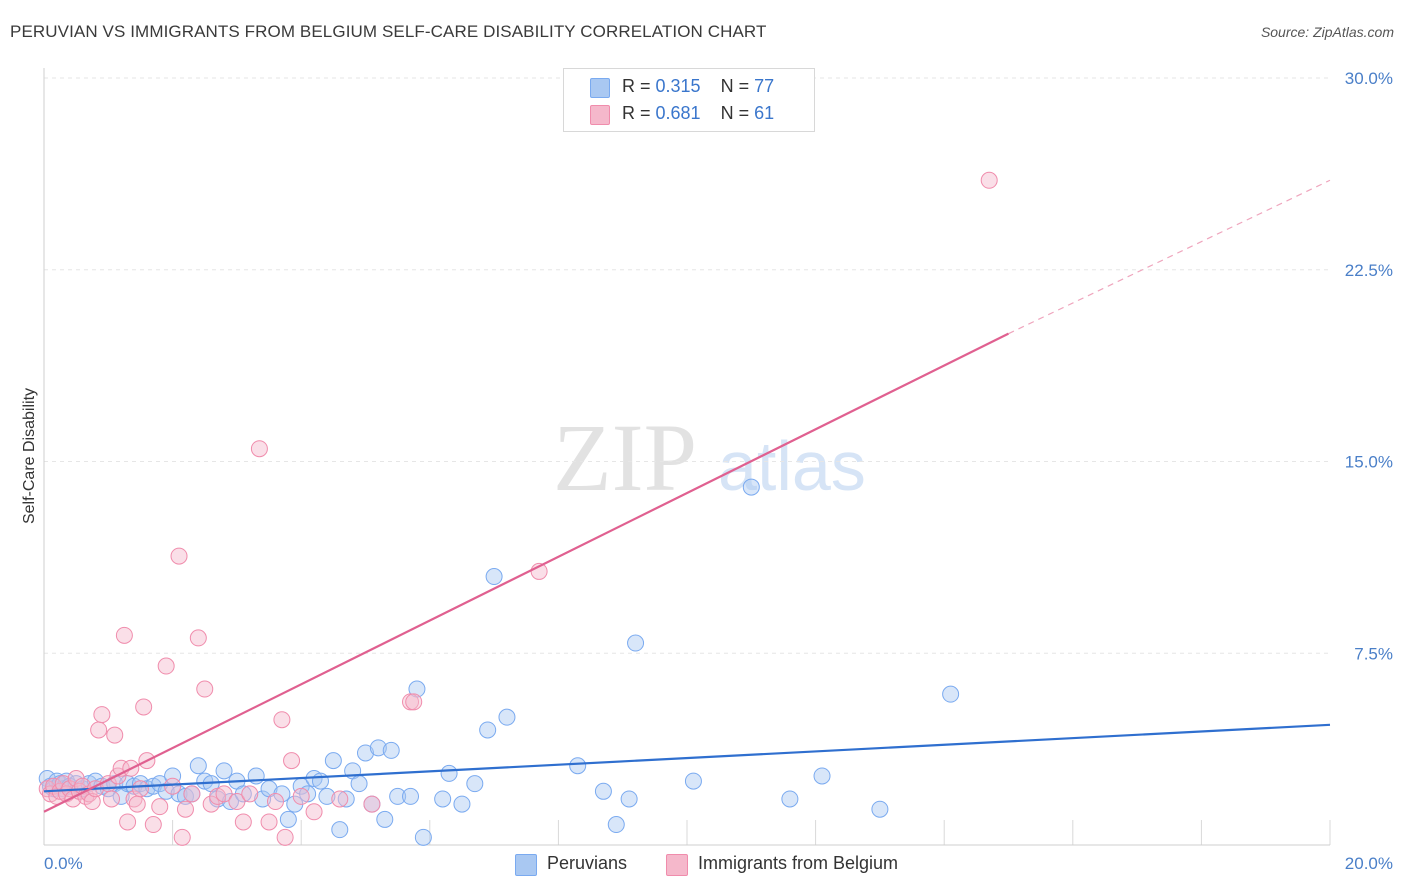 The height and width of the screenshot is (892, 1406). What do you see at coordinates (687, 758) in the screenshot?
I see `trend-line` at bounding box center [687, 758].